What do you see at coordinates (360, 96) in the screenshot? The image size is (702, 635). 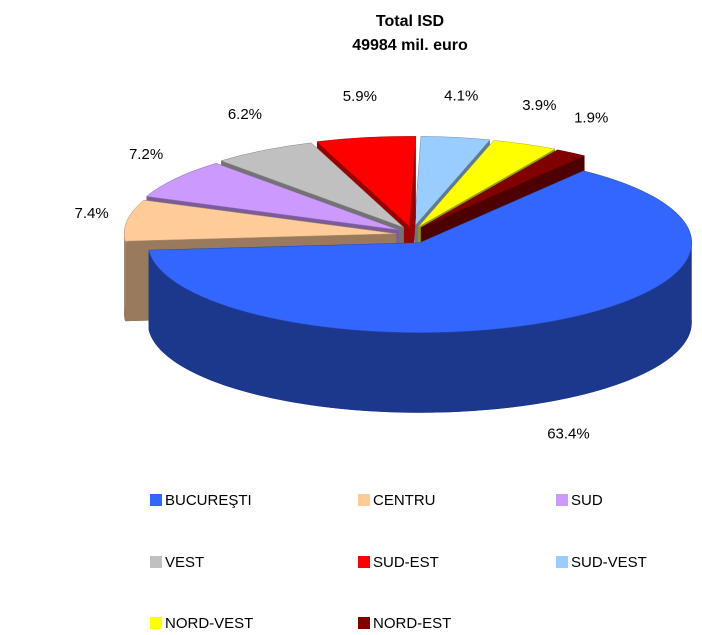 I see `data-label: 5.9%` at bounding box center [360, 96].